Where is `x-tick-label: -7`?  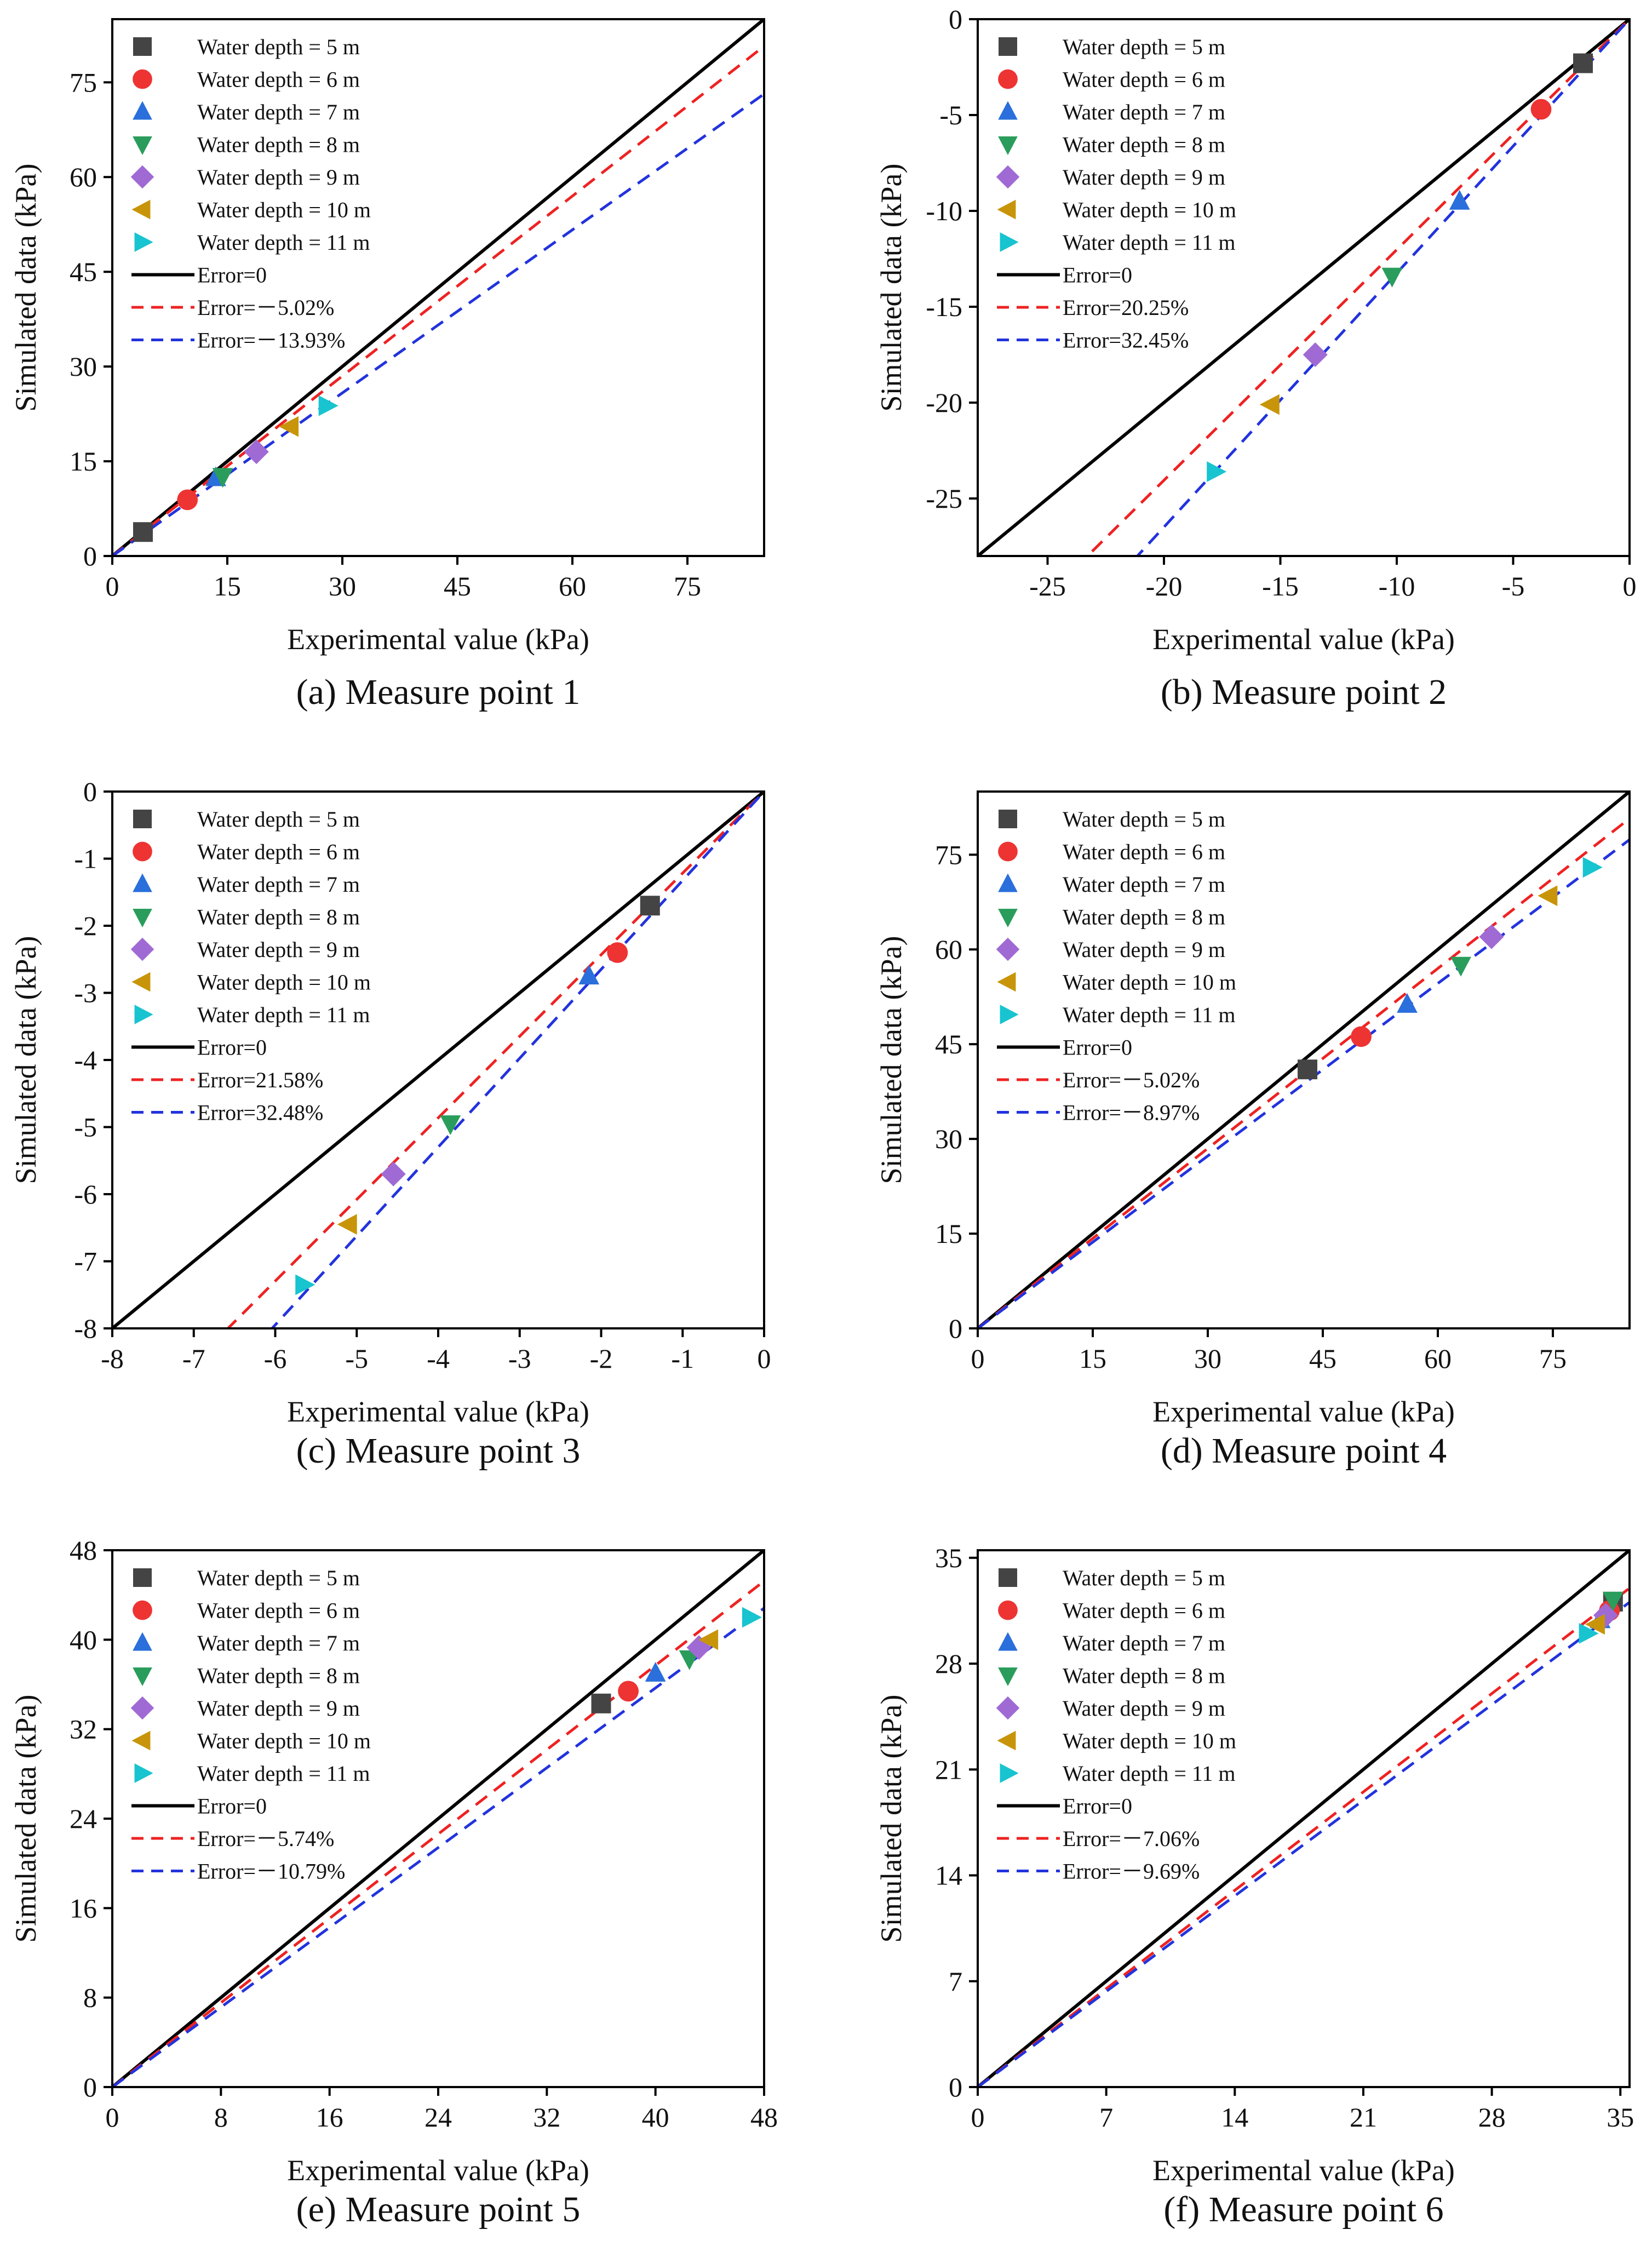 x-tick-label: -7 is located at coordinates (193, 1359).